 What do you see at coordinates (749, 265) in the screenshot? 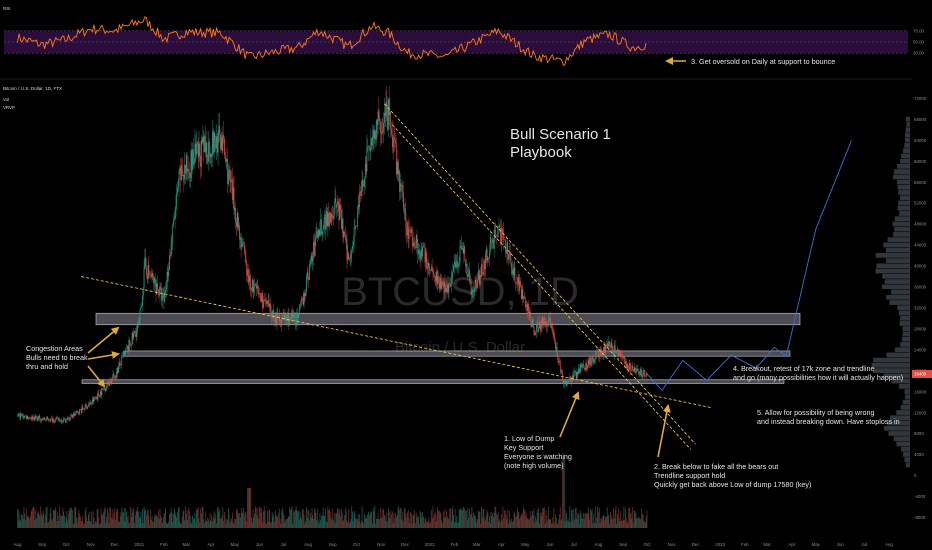
I see `projection-line` at bounding box center [749, 265].